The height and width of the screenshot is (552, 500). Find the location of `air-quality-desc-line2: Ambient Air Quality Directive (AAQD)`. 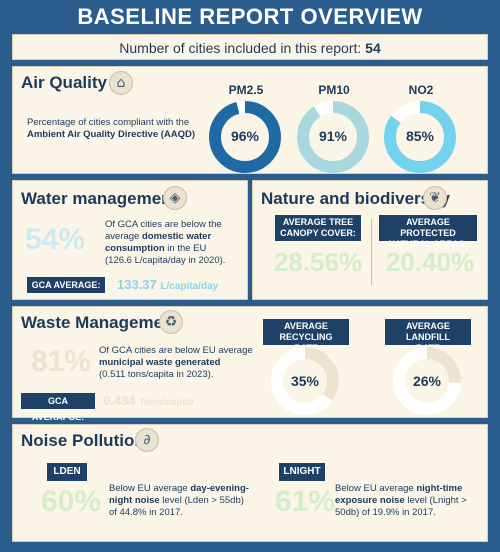

air-quality-desc-line2: Ambient Air Quality Directive (AAQD) is located at coordinates (111, 134).